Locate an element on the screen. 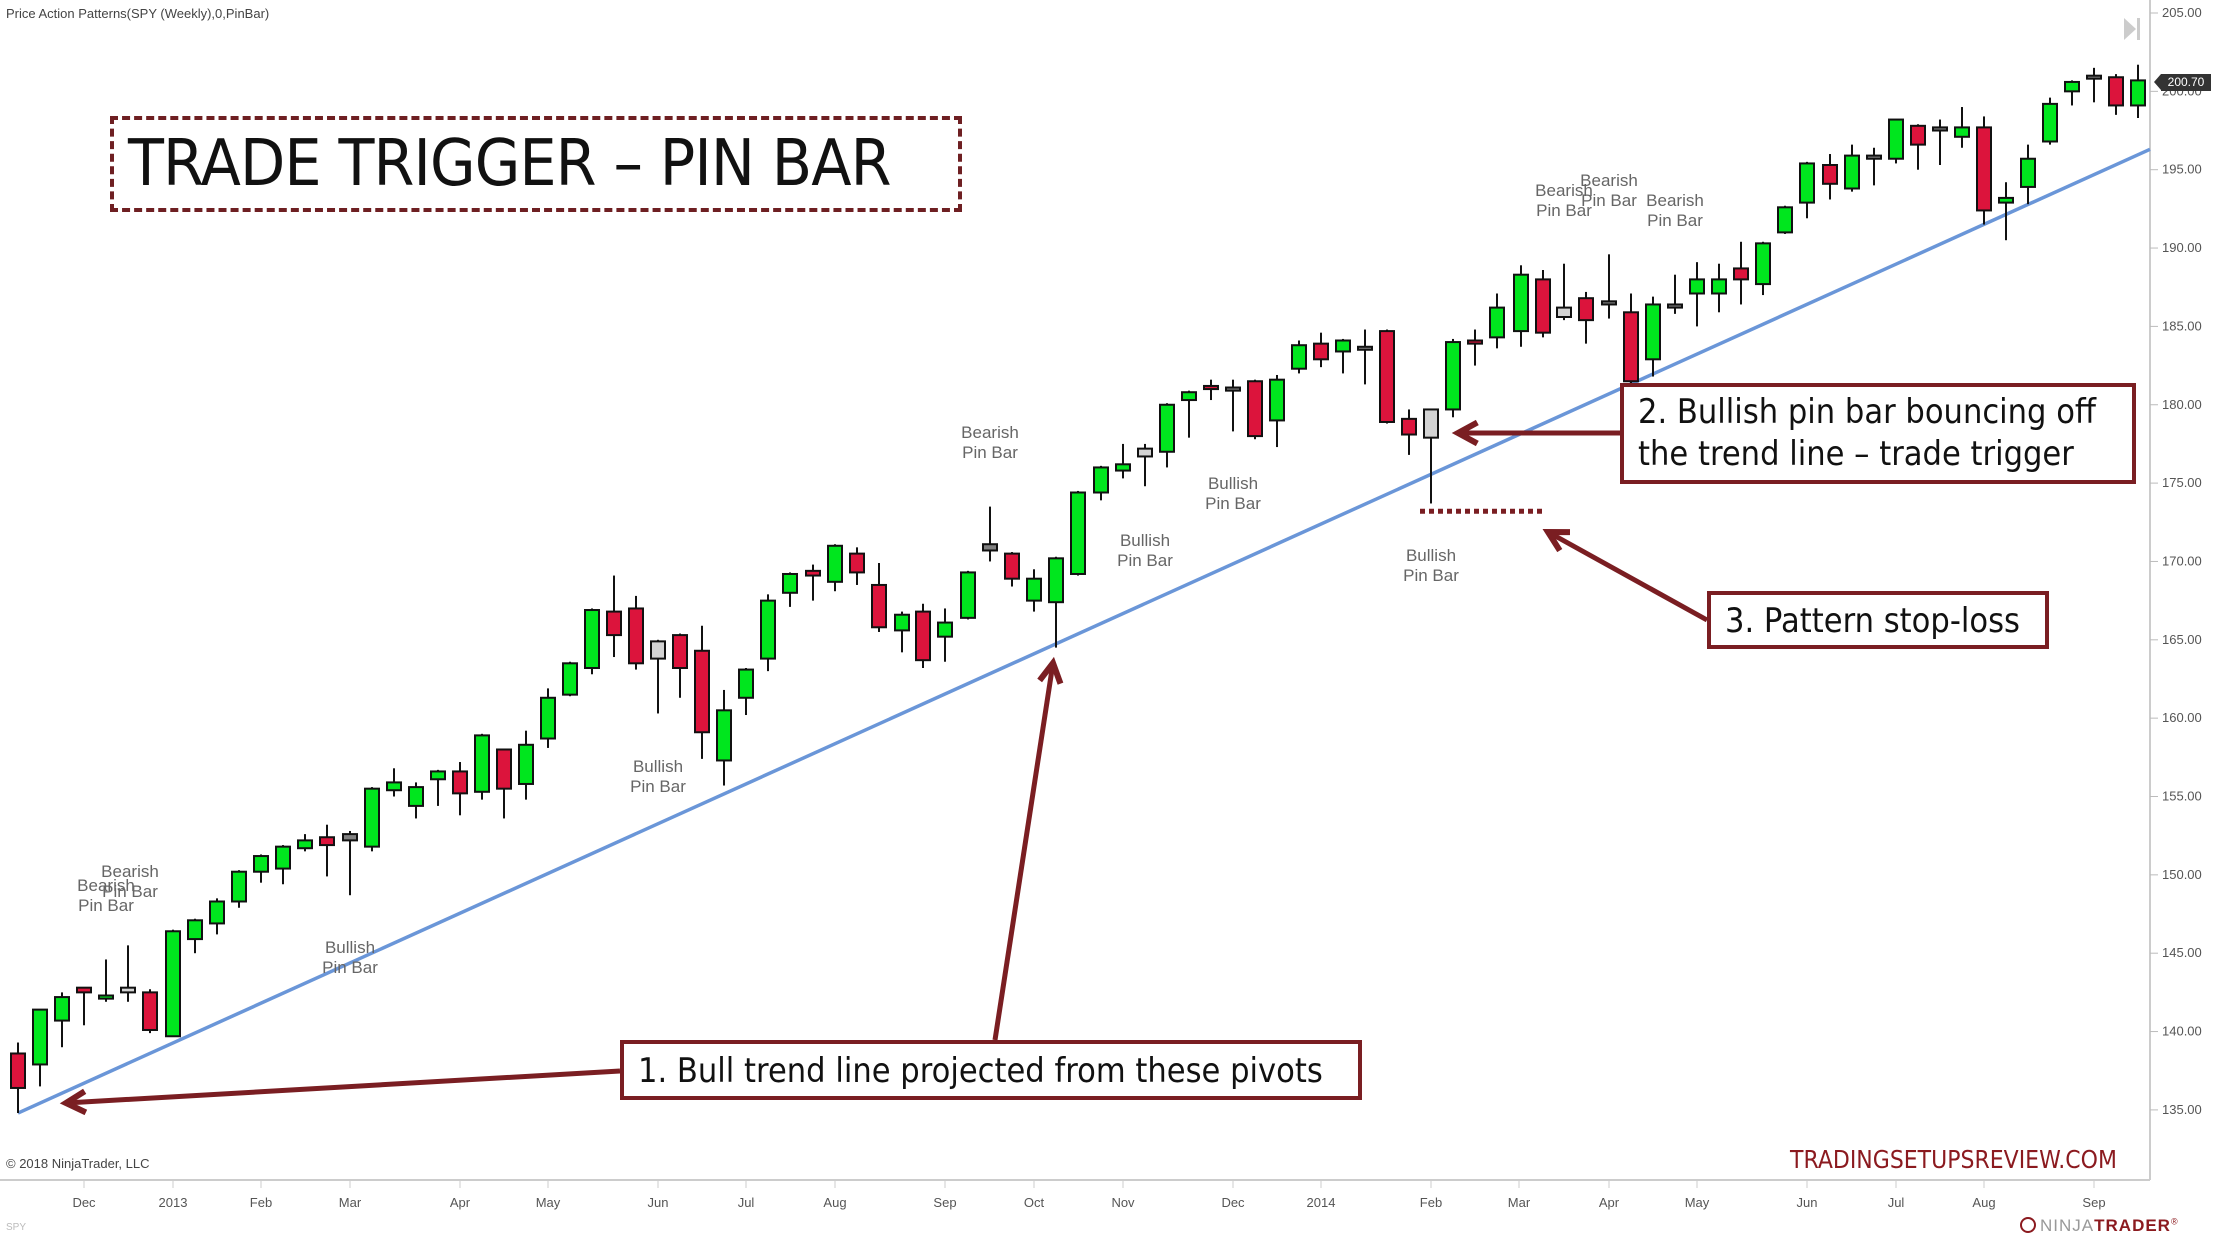  ninjatrader-logo-icon is located at coordinates (2028, 1225).